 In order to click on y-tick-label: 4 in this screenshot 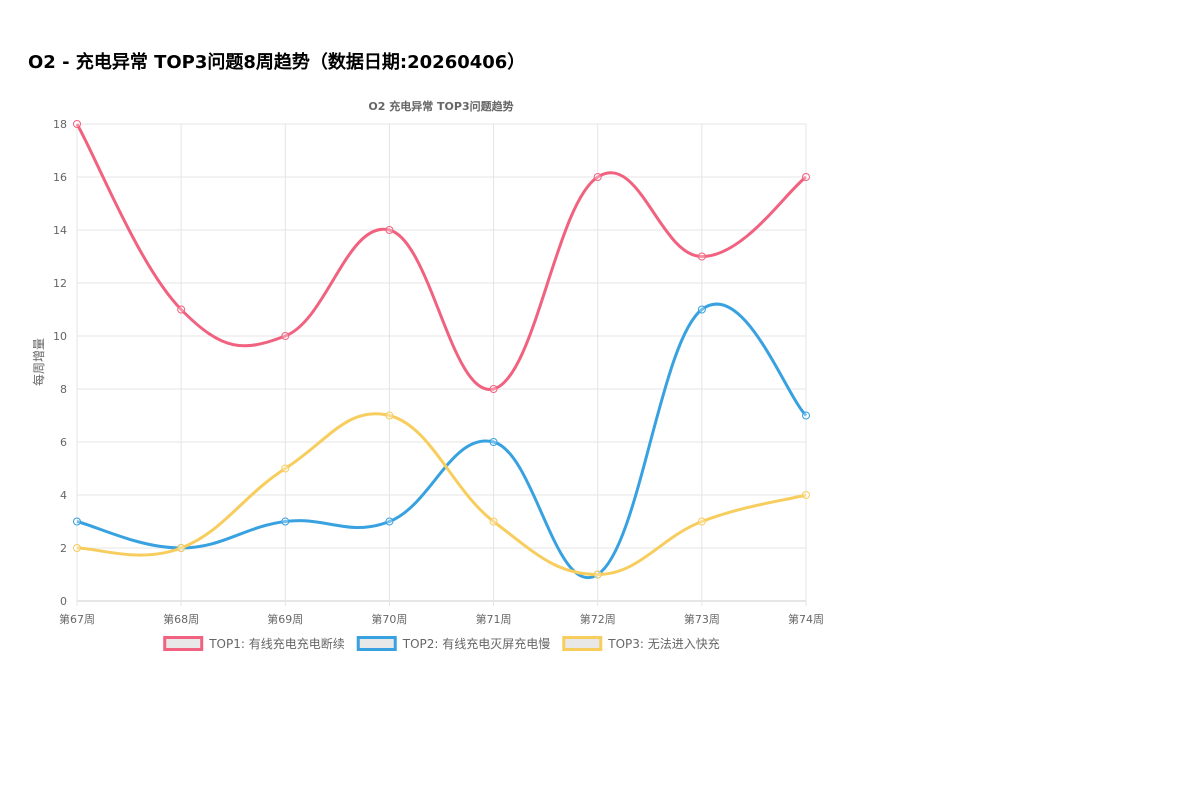, I will do `click(63, 495)`.